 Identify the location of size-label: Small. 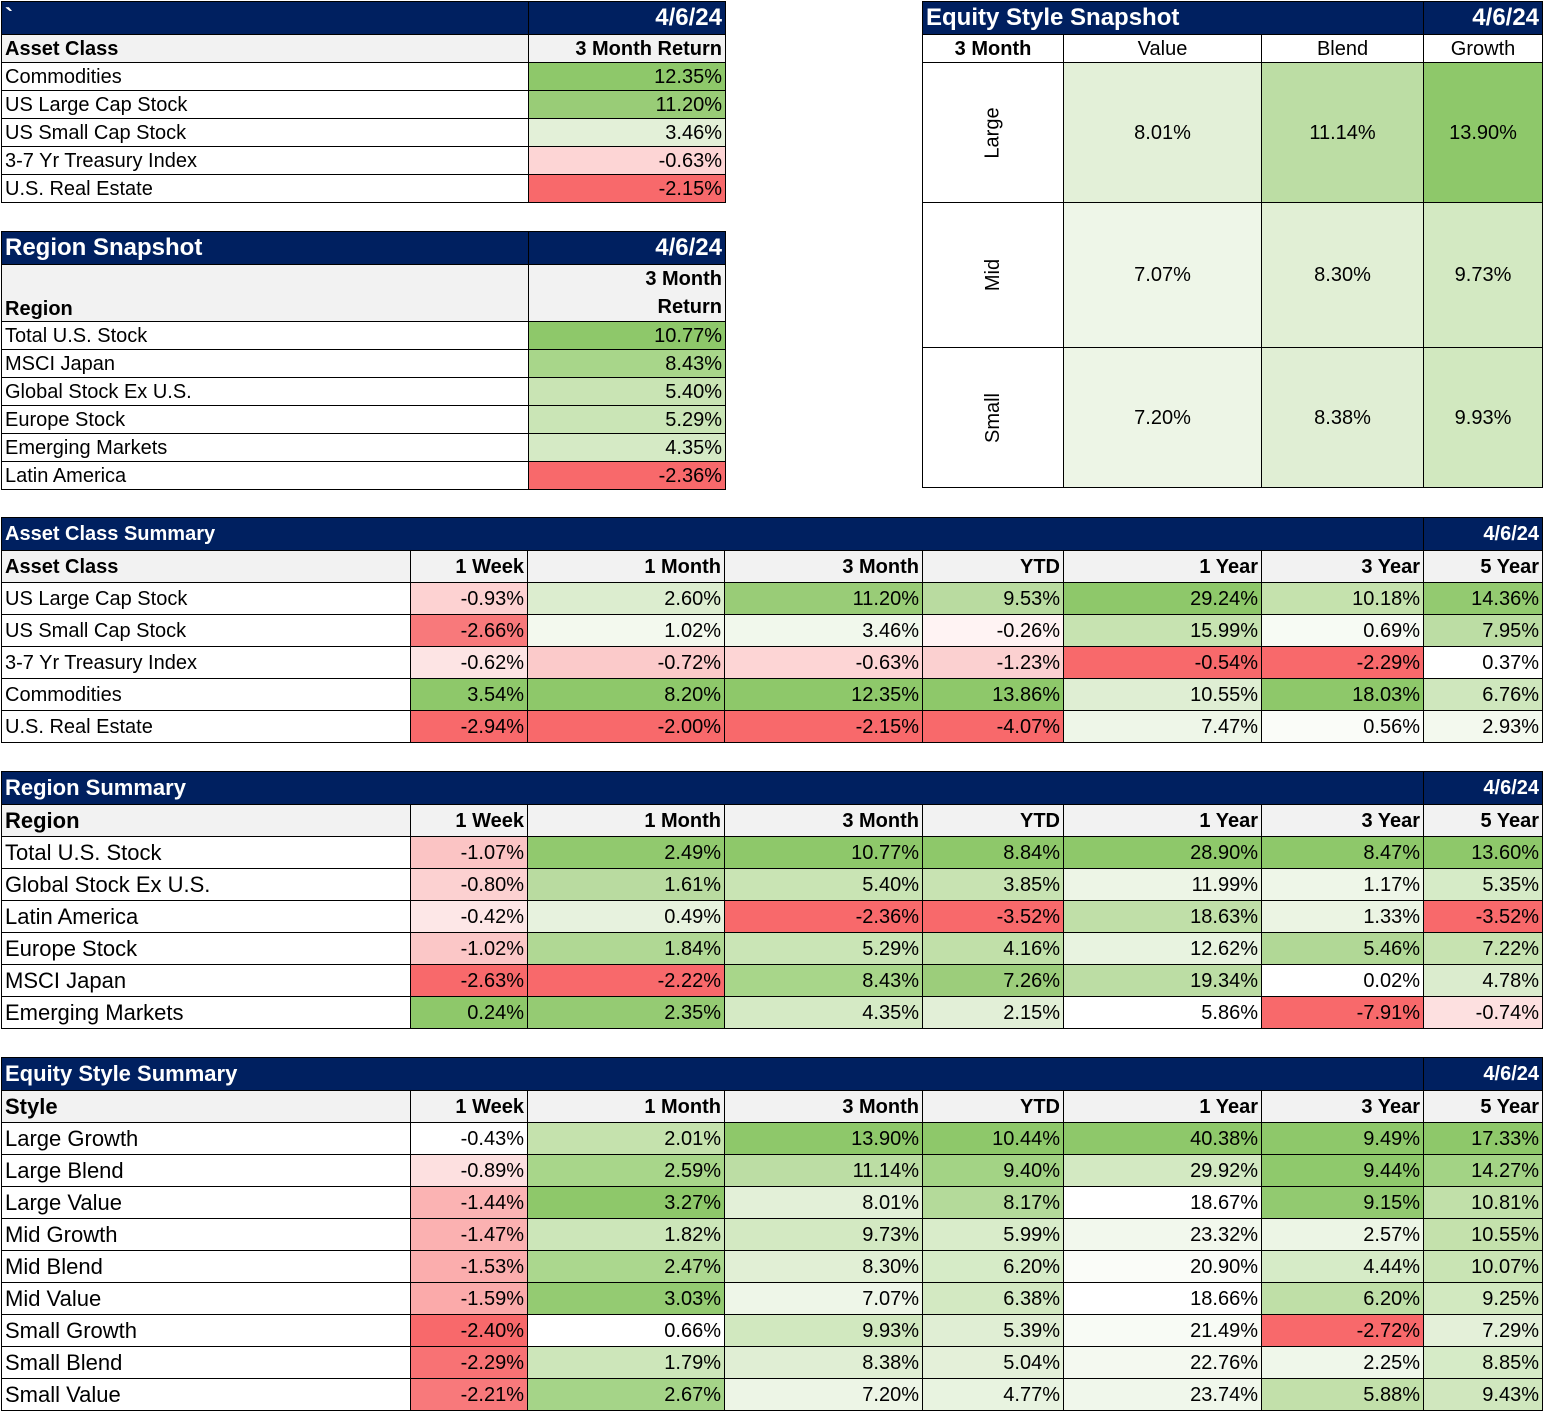
(992, 417).